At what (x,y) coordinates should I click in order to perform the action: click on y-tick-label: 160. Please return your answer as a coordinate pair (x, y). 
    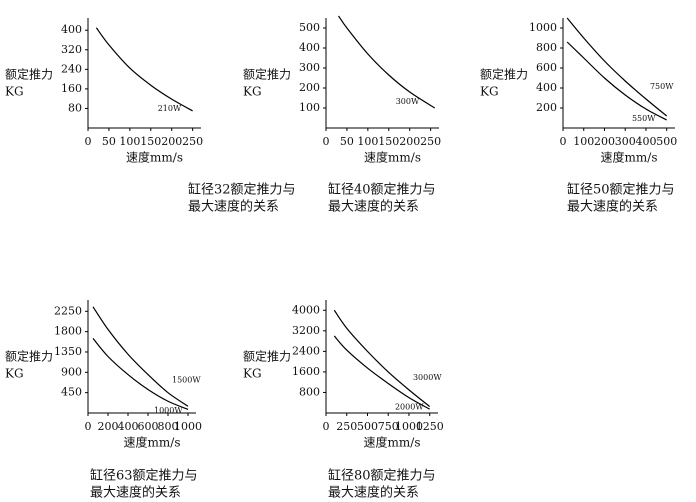
    Looking at the image, I should click on (71, 88).